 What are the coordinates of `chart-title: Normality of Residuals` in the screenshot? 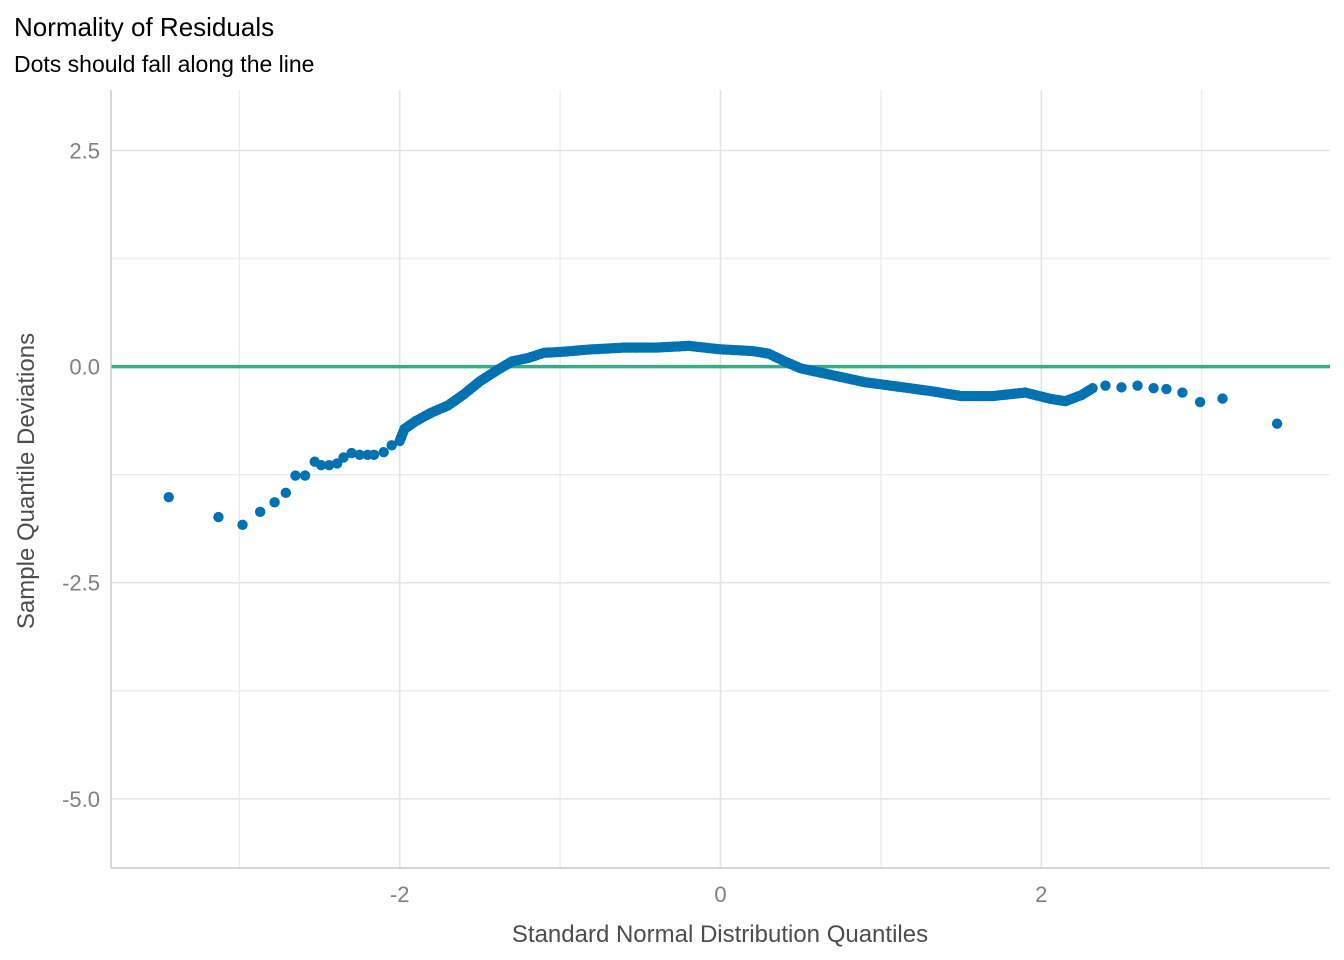 It's located at (144, 27).